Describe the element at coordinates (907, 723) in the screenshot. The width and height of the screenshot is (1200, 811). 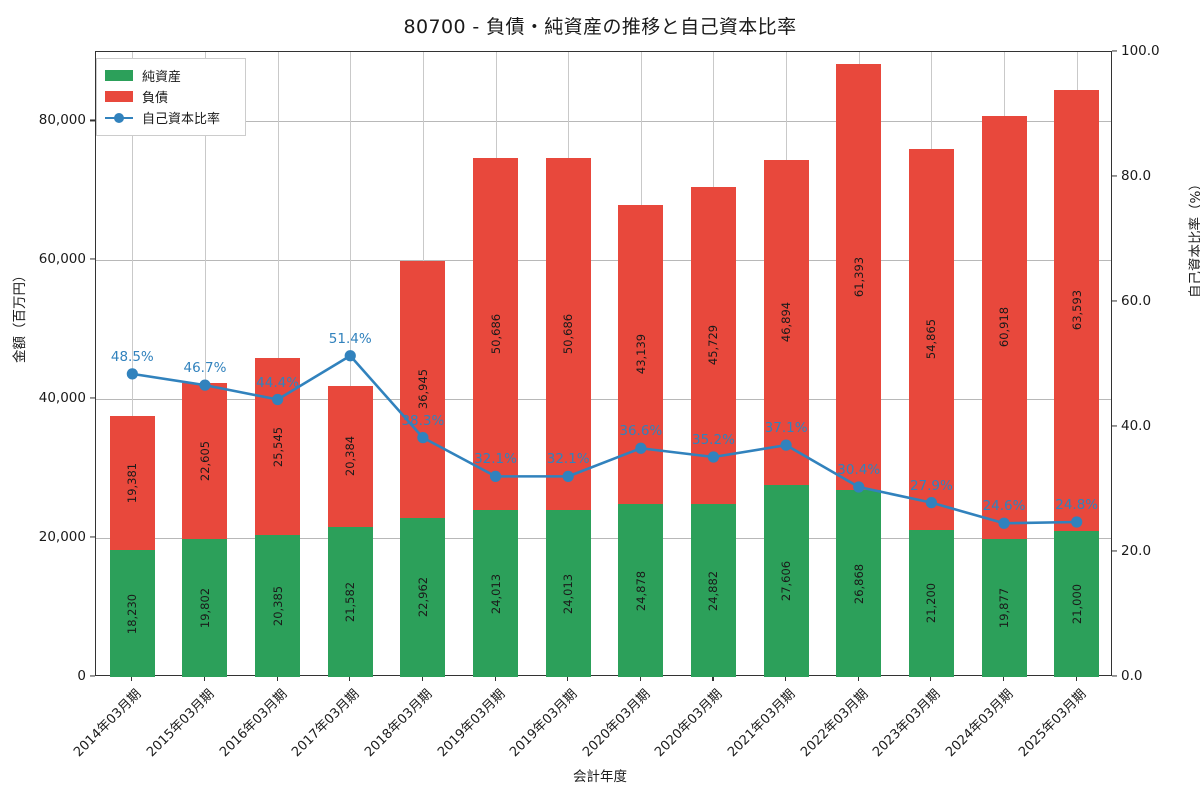
I see `x-axis-tick-label: 2023年03月期` at that location.